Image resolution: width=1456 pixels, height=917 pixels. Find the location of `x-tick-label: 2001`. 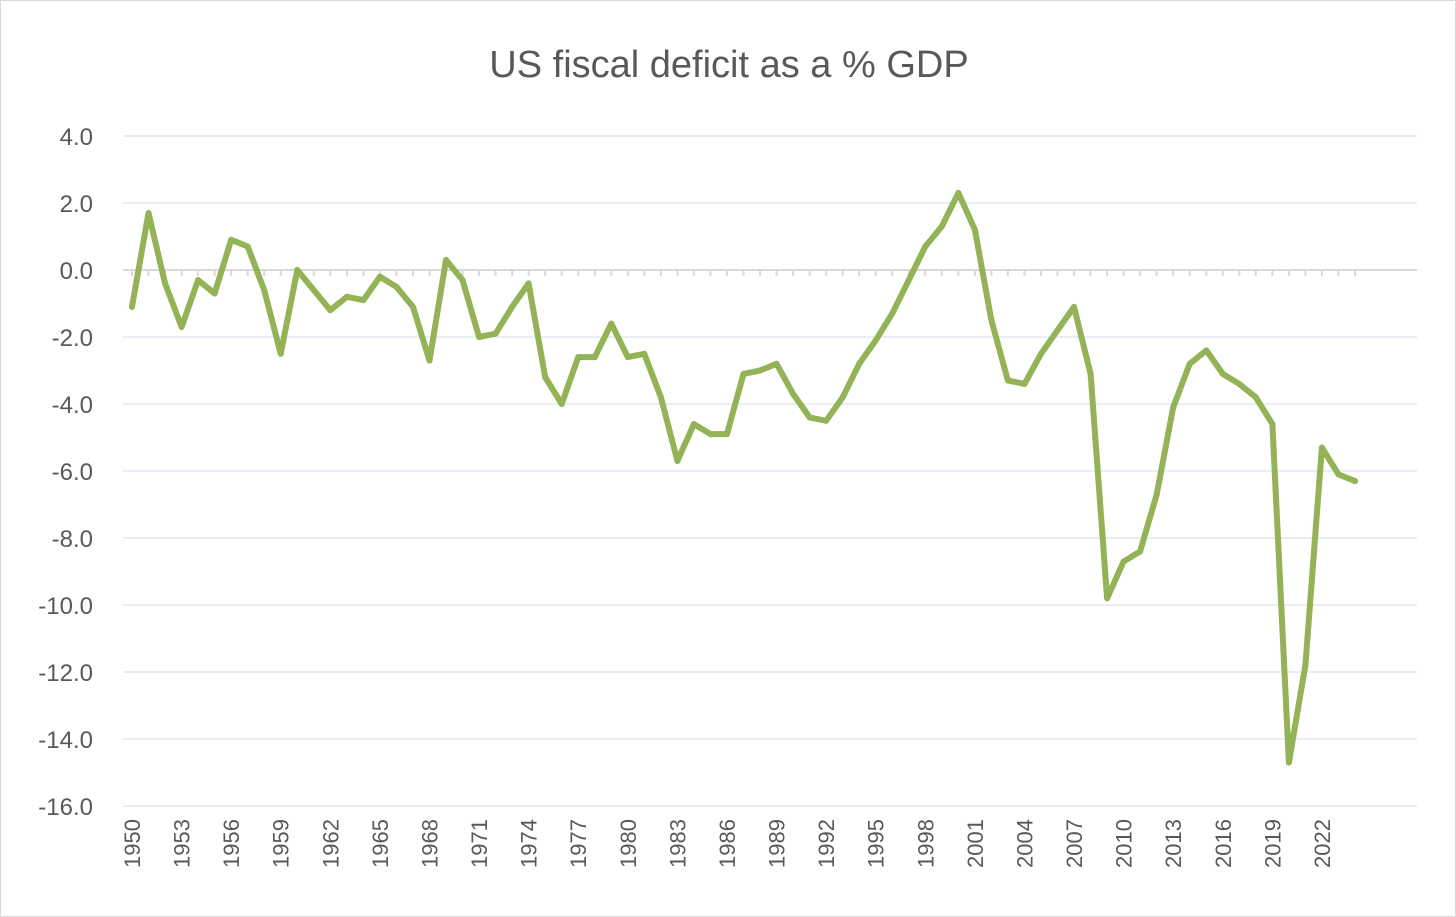

x-tick-label: 2001 is located at coordinates (975, 843).